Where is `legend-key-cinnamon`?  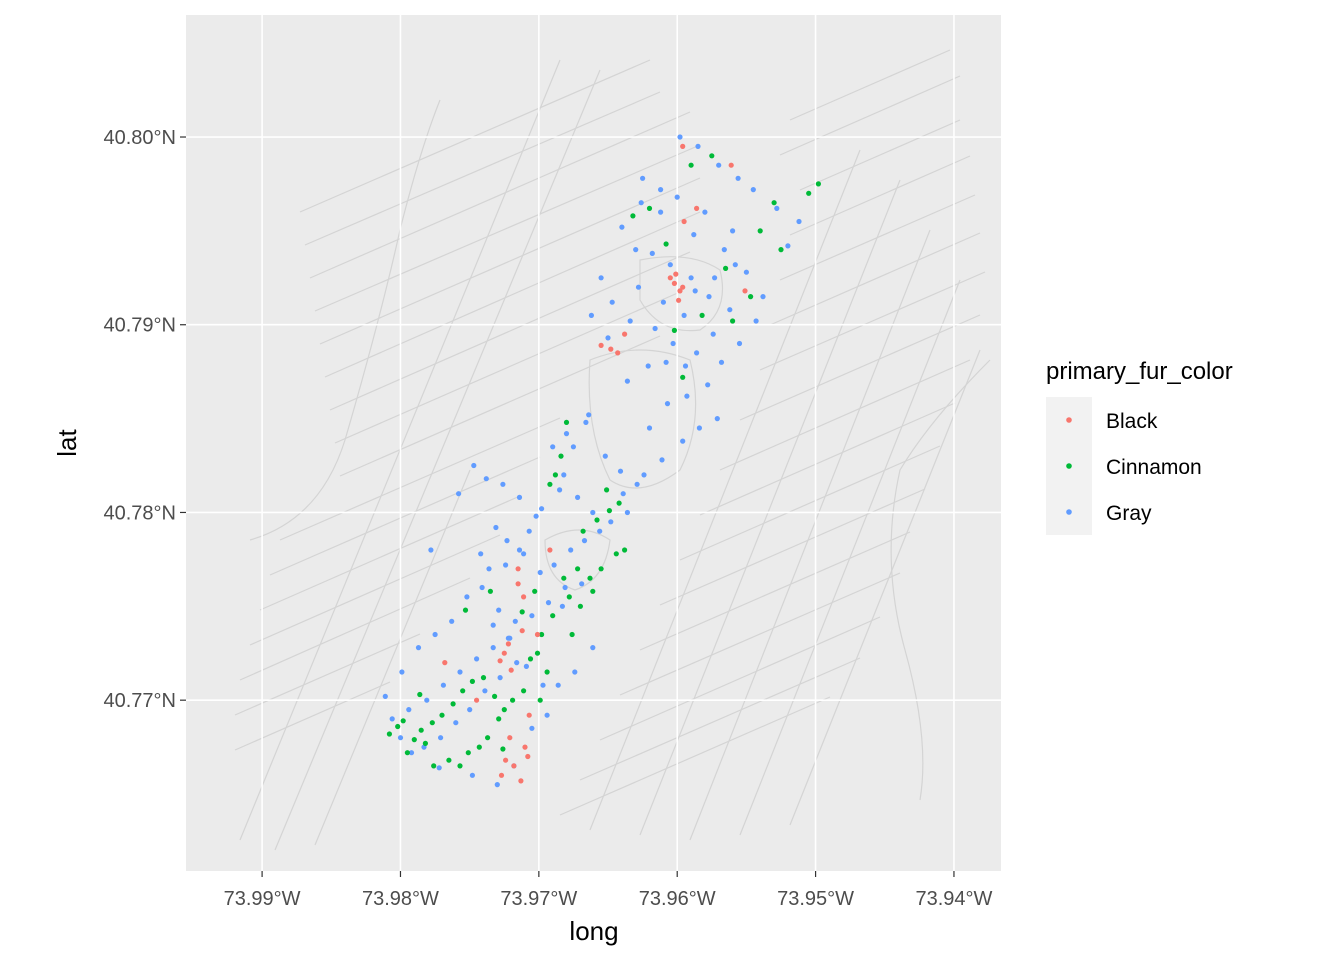
legend-key-cinnamon is located at coordinates (1069, 466).